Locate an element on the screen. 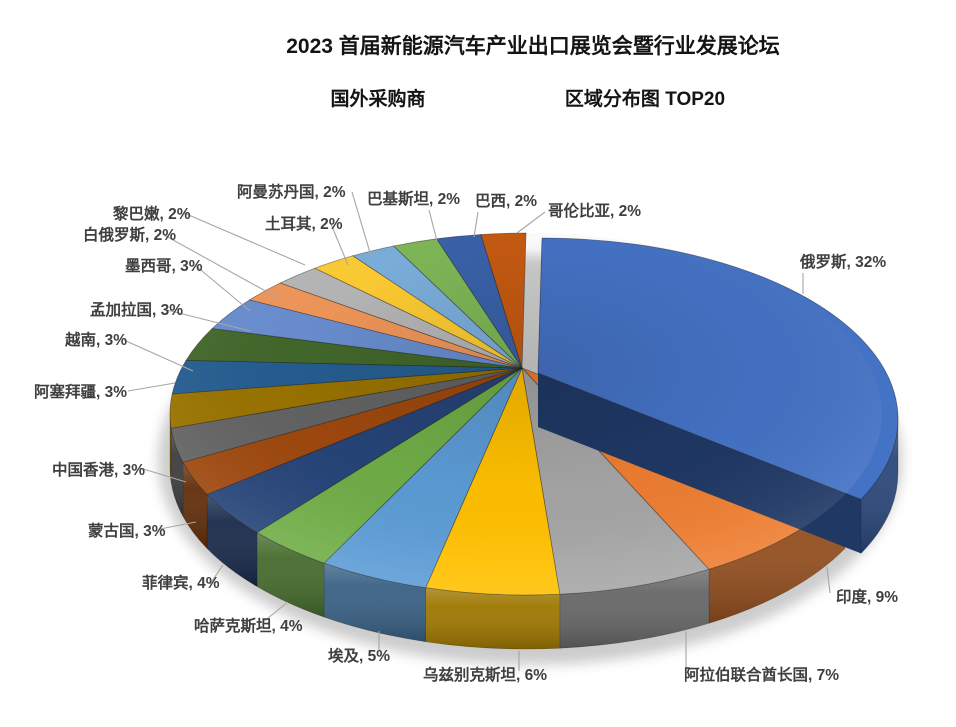  slice-label-10: 越南, 3% is located at coordinates (95, 339).